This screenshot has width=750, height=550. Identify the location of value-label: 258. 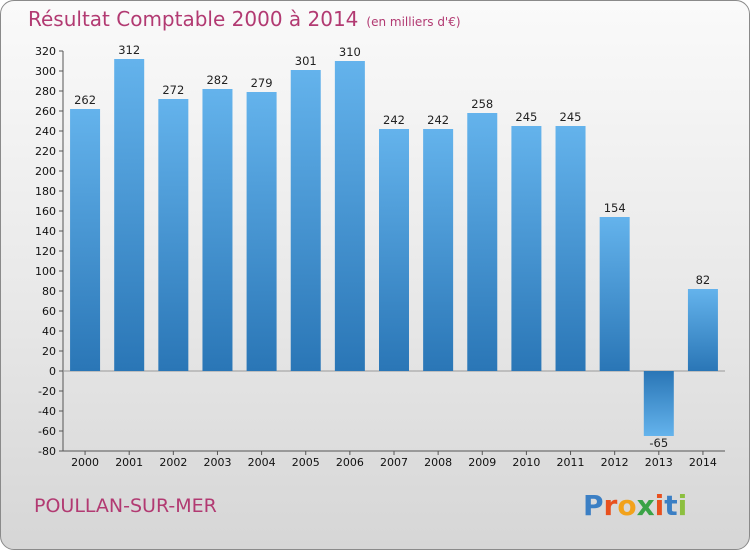
(482, 104).